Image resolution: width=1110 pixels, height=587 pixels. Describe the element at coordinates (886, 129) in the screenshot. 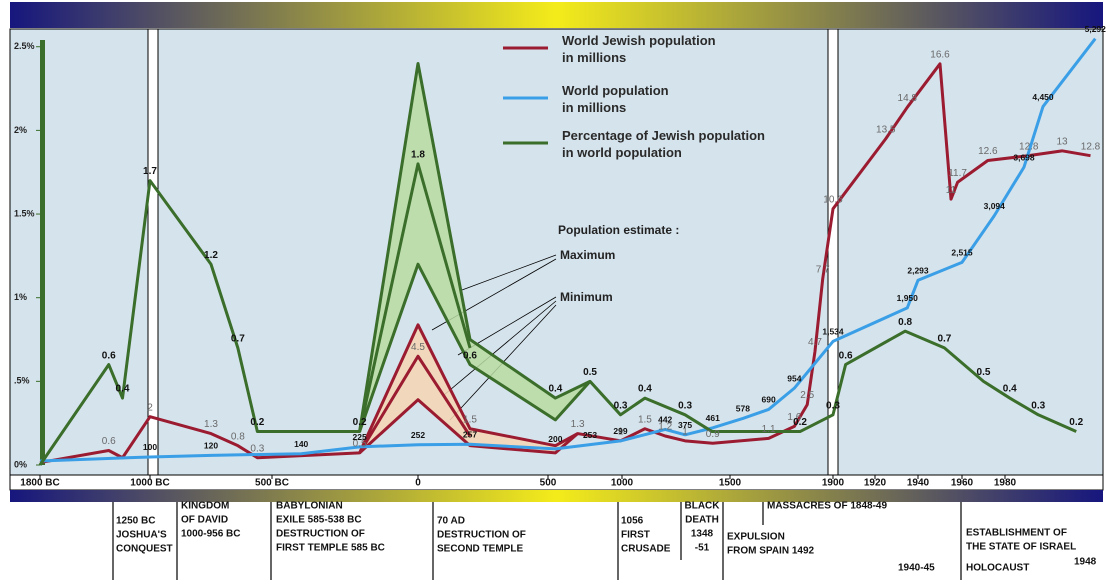

I see `data-label: 13.5` at that location.